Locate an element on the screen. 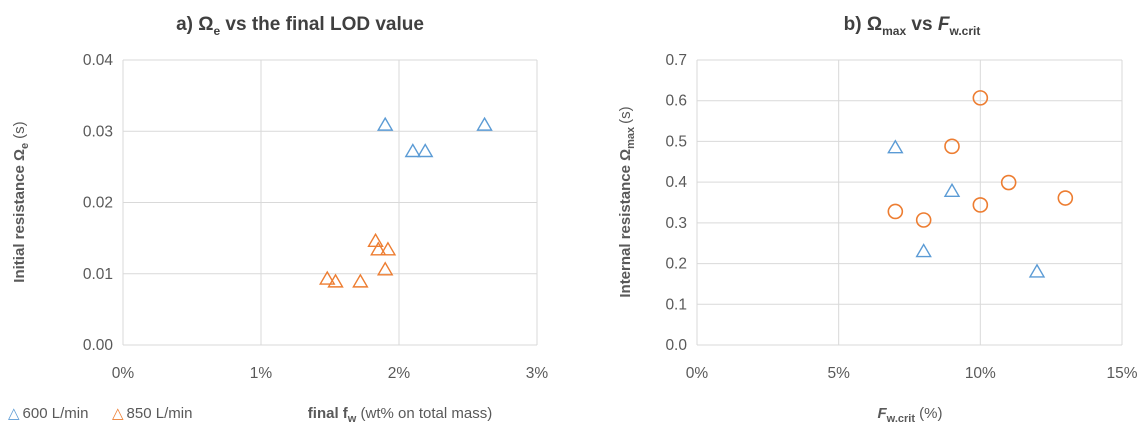 The image size is (1146, 429). x-tick-label: 10% is located at coordinates (980, 373).